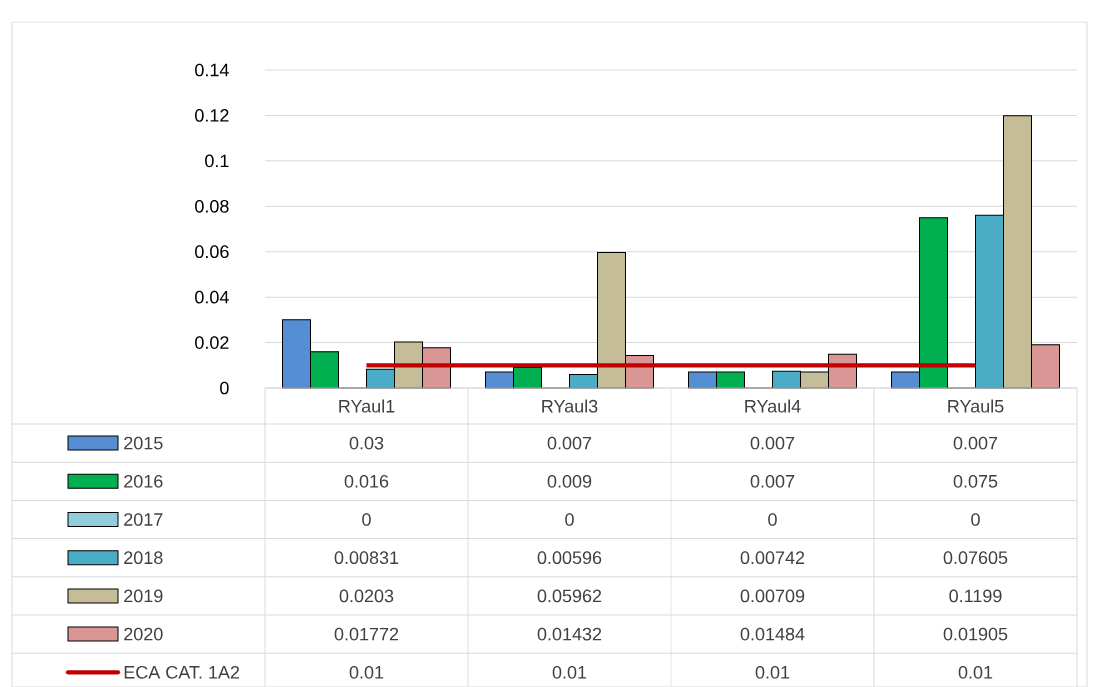 Image resolution: width=1093 pixels, height=687 pixels. I want to click on y-tick-label: 0.06, so click(212, 252).